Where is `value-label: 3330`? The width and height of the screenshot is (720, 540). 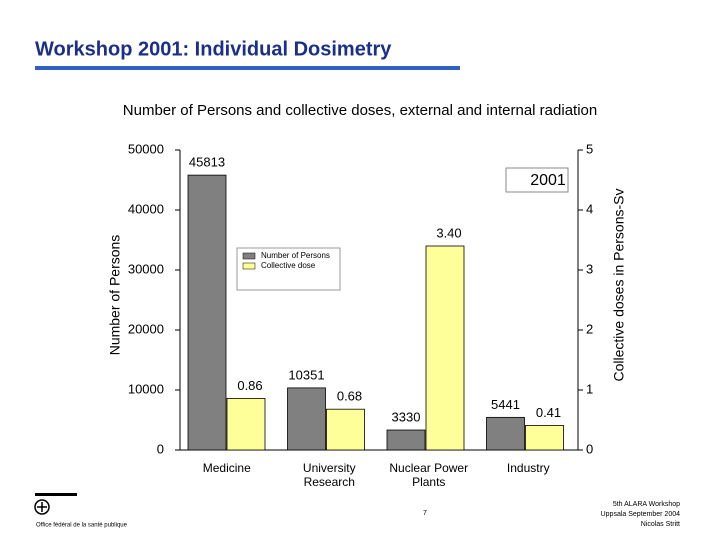
value-label: 3330 is located at coordinates (406, 416).